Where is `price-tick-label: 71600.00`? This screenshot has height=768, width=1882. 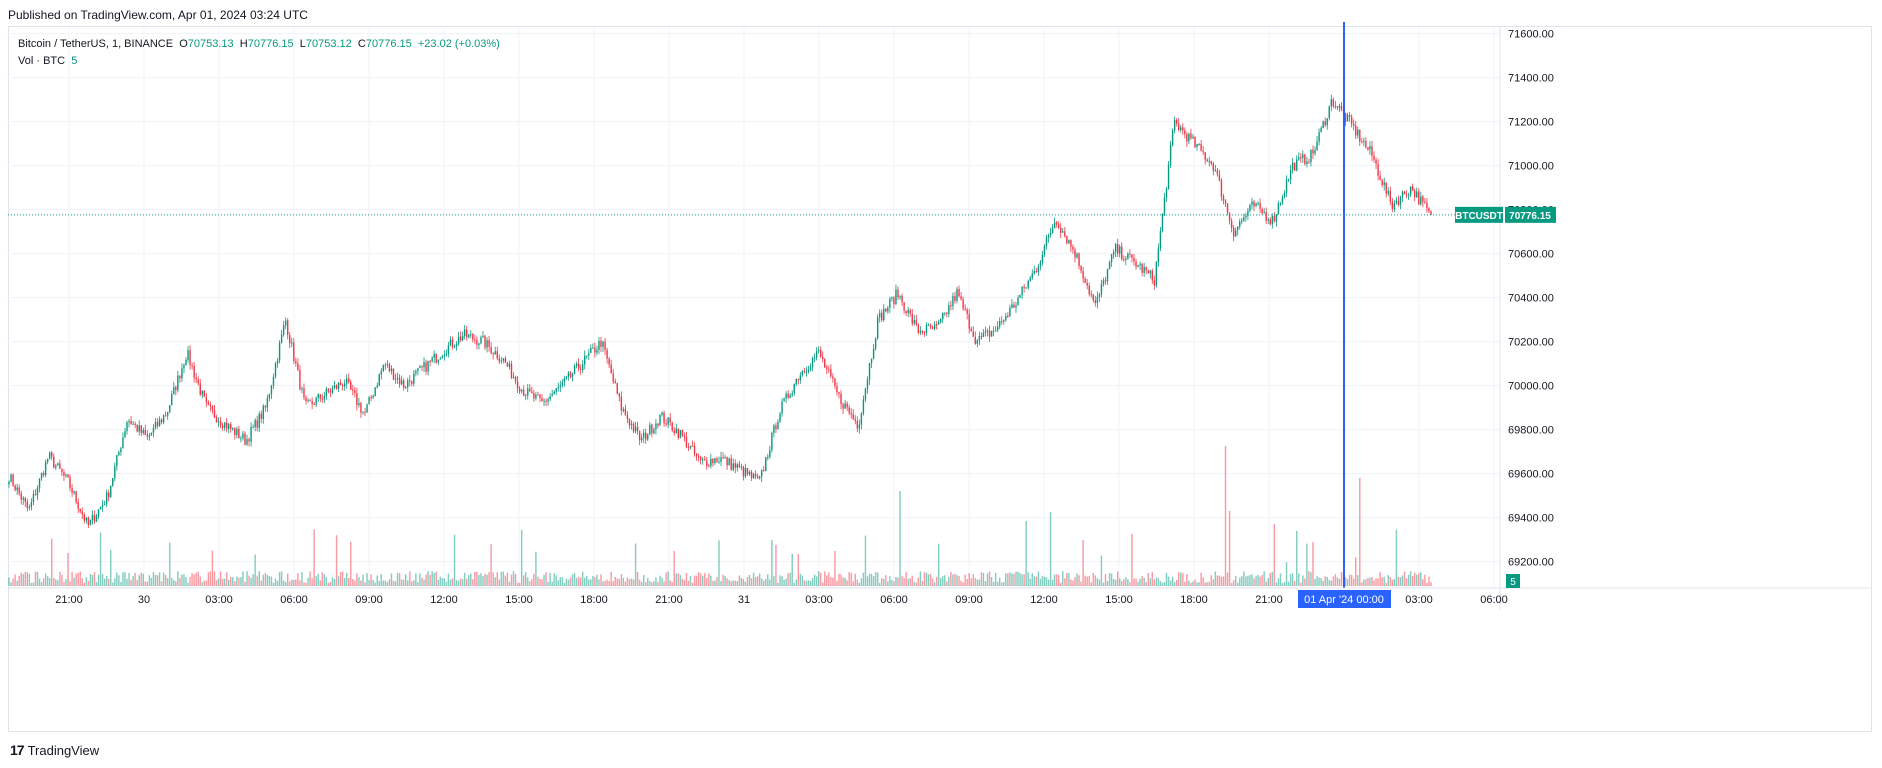 price-tick-label: 71600.00 is located at coordinates (1531, 35).